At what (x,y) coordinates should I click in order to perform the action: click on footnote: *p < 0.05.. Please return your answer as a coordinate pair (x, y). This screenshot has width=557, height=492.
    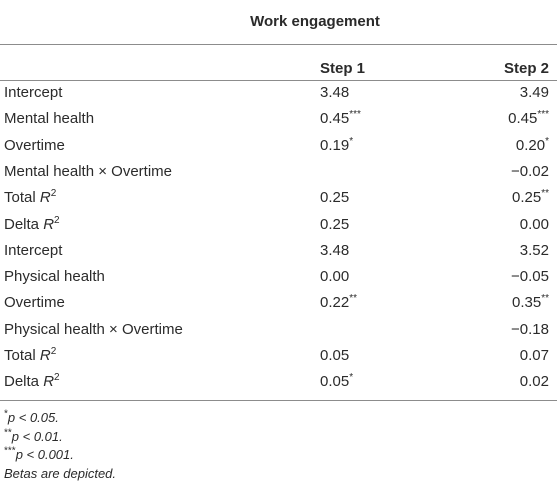
    Looking at the image, I should click on (31, 417).